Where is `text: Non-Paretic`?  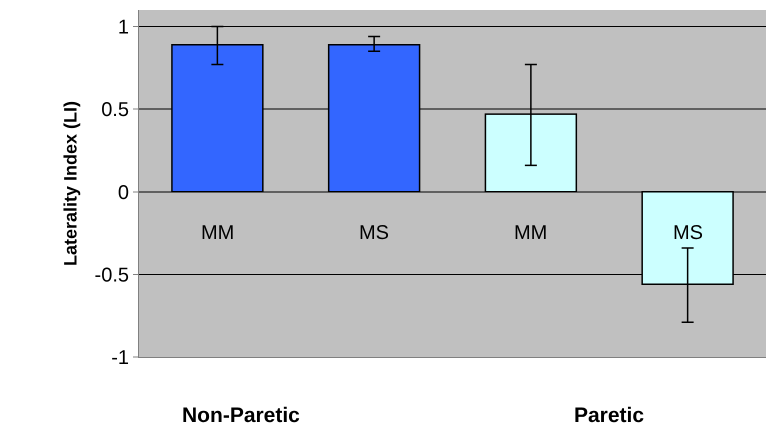 text: Non-Paretic is located at coordinates (241, 414).